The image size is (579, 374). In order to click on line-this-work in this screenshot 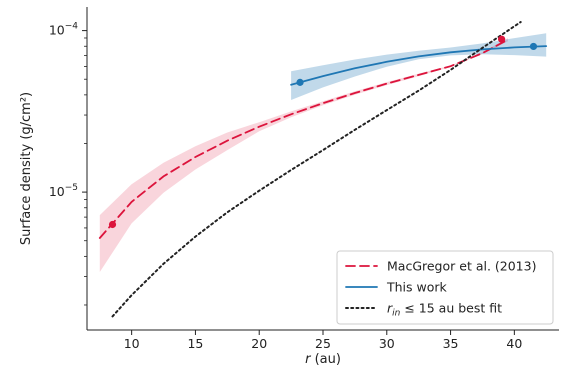, I will do `click(419, 65)`.